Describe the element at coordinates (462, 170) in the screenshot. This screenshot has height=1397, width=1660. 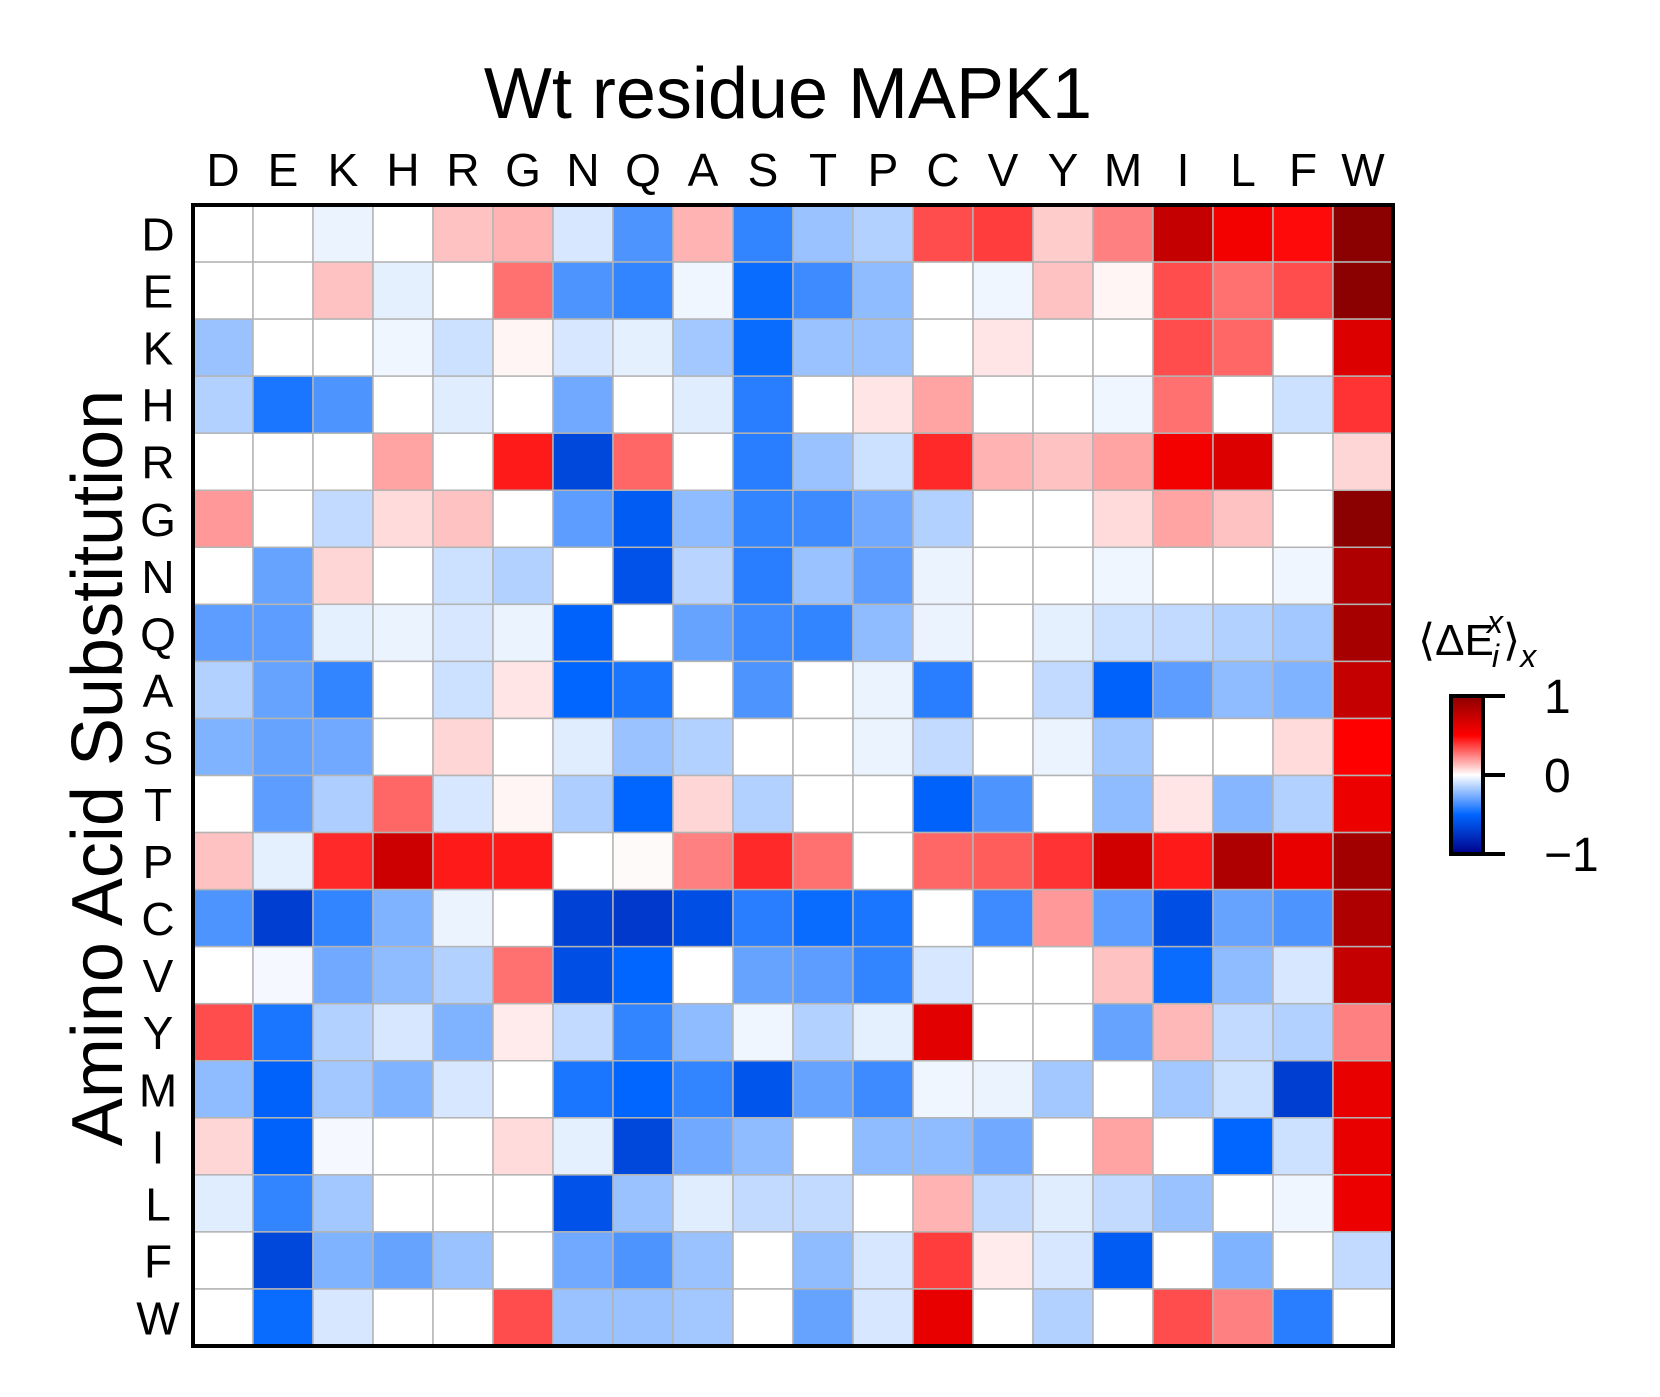
I see `x-tick-label: R` at that location.